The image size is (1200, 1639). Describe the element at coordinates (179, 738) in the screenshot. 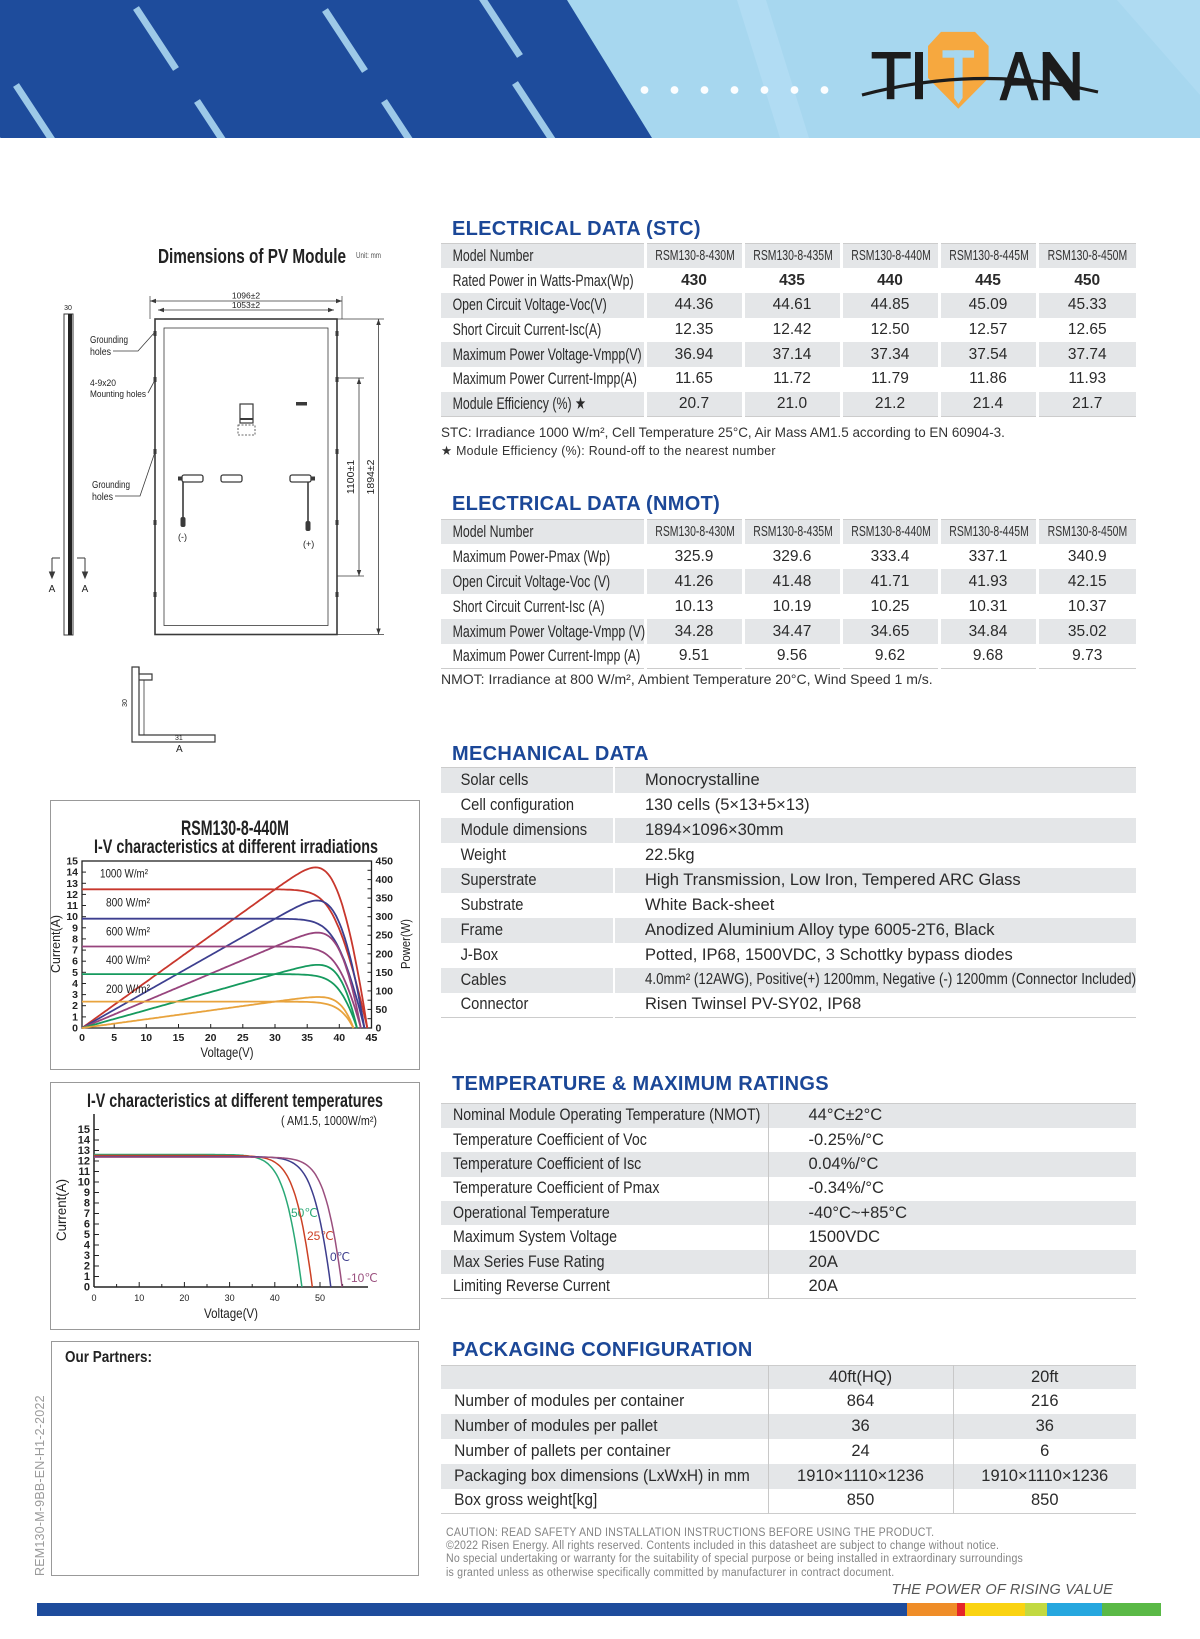

I see `svg-text: 31` at that location.